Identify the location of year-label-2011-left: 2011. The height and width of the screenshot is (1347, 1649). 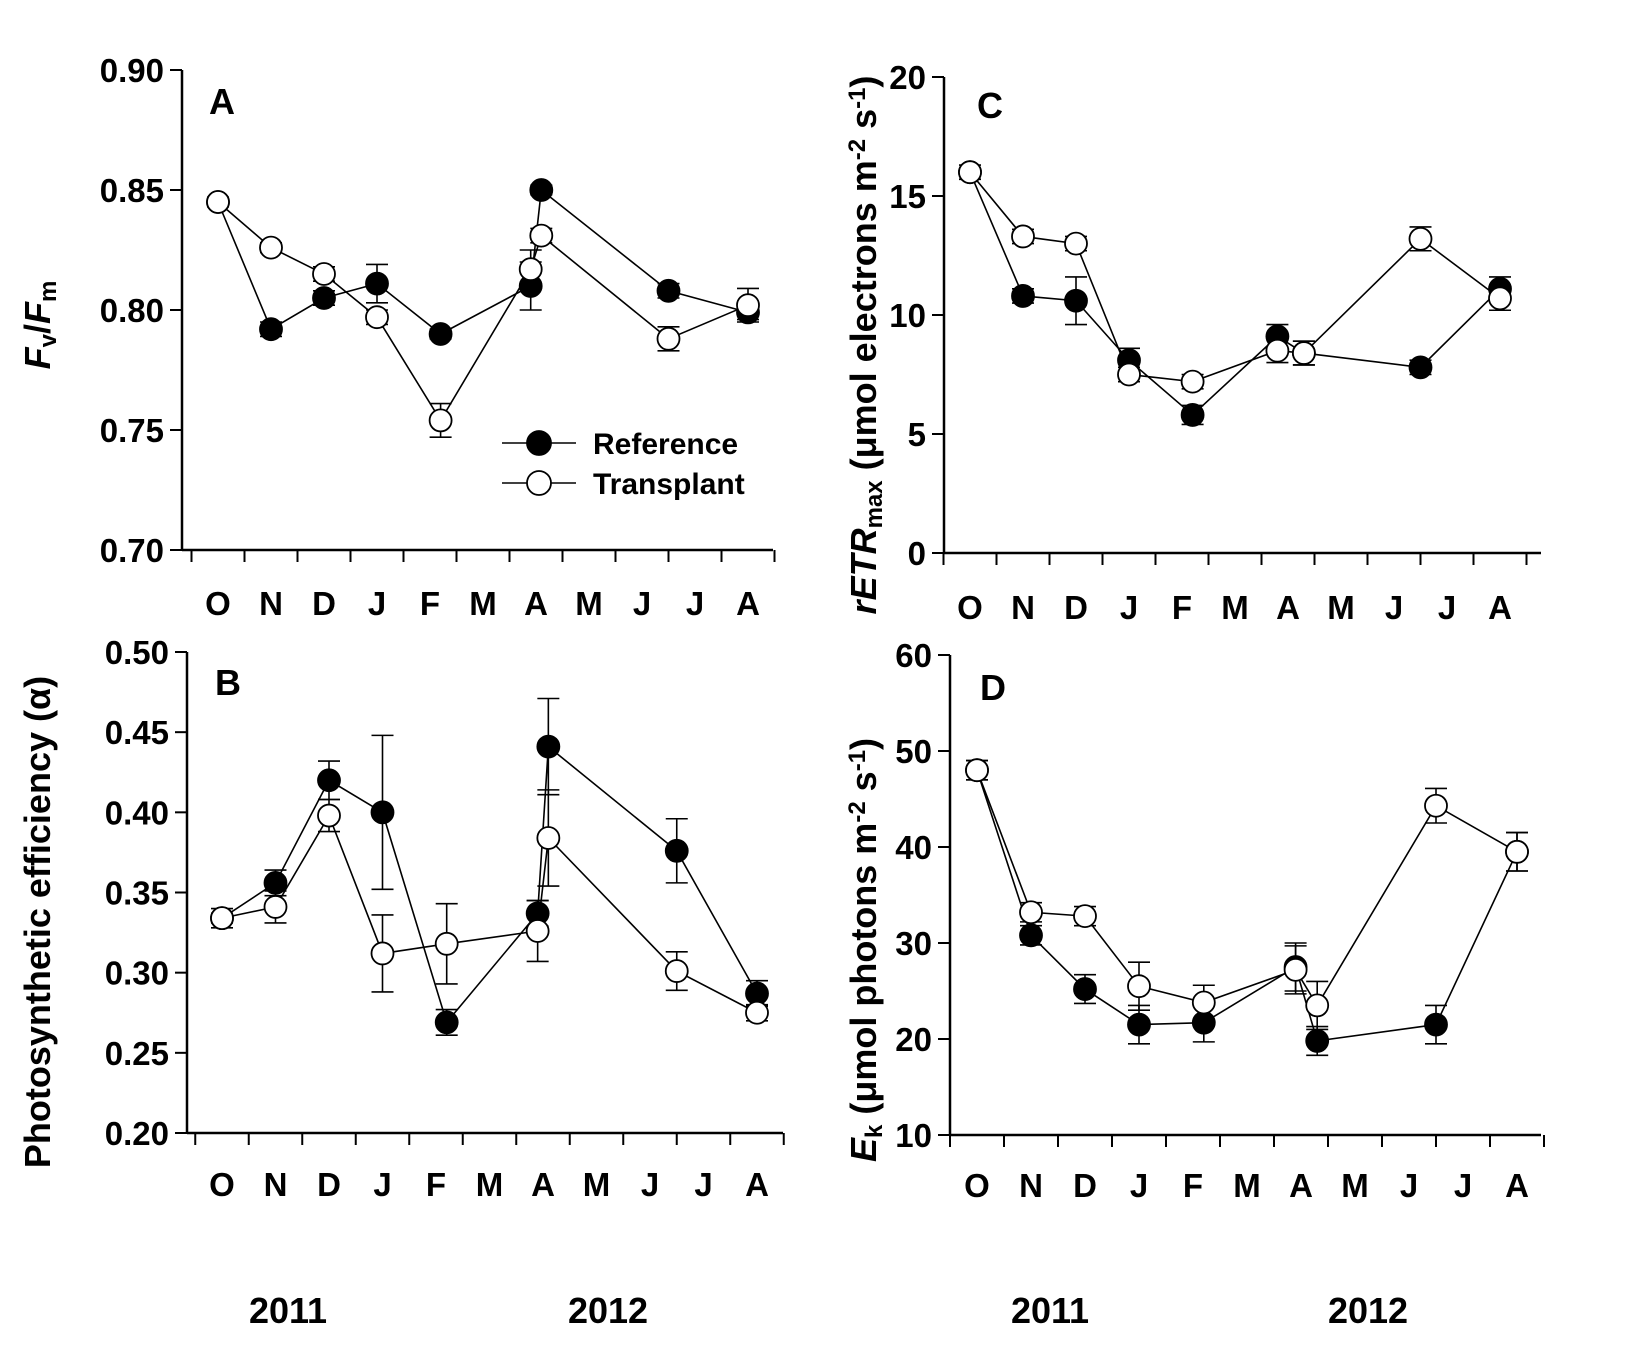
(288, 1310).